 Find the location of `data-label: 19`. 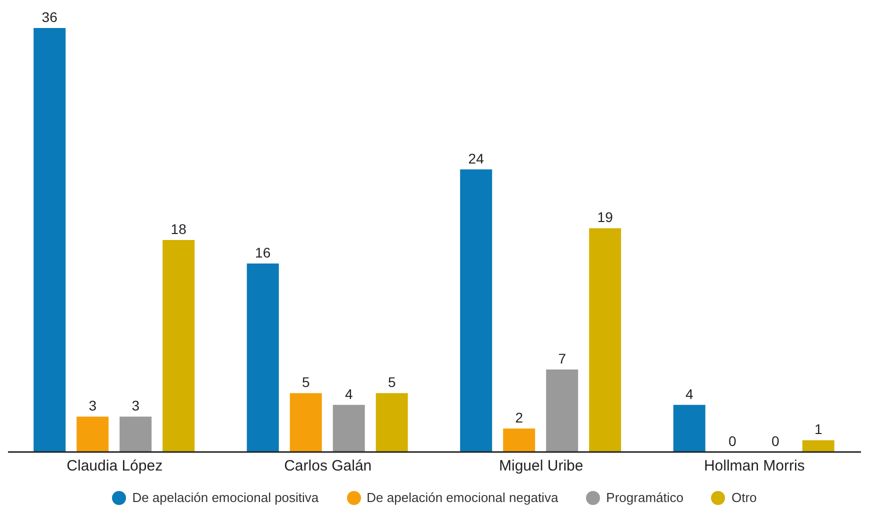

data-label: 19 is located at coordinates (605, 217).